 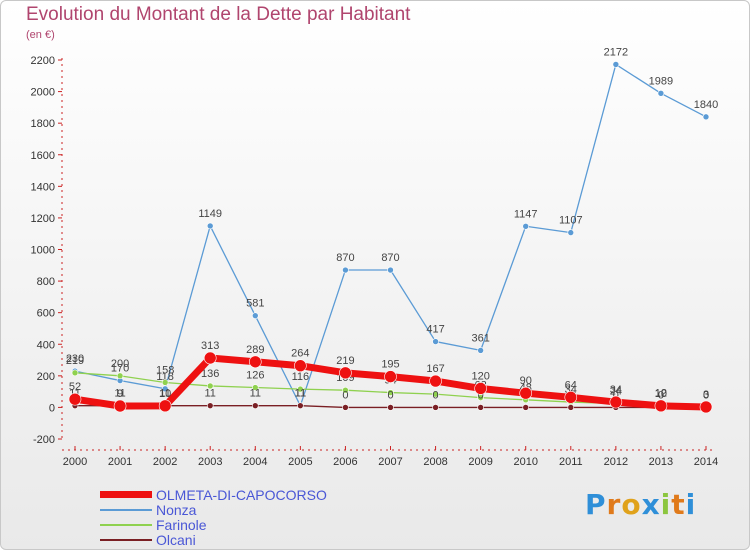 I want to click on y-tick-label: 1600, so click(x=43, y=156).